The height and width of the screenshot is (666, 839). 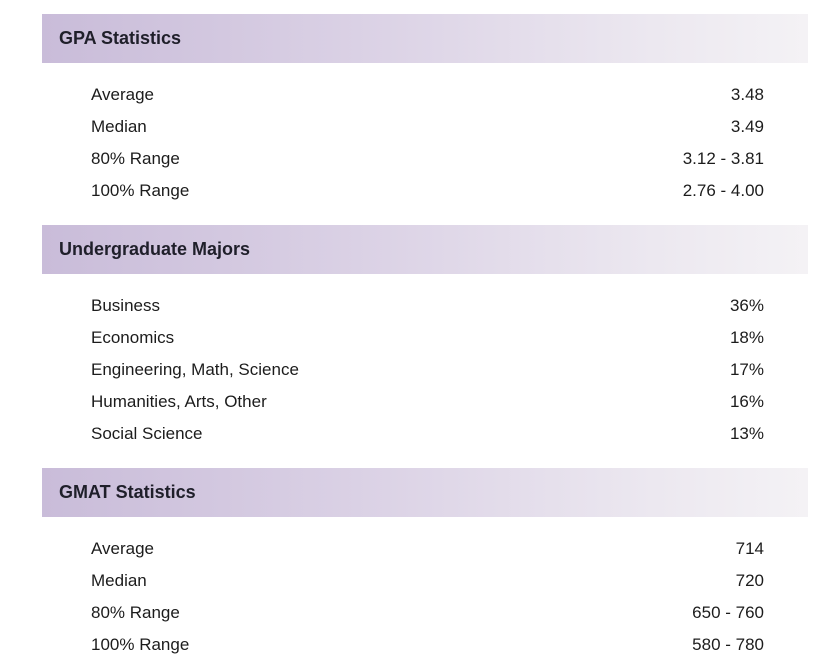 I want to click on stat-value: 714, so click(x=749, y=548).